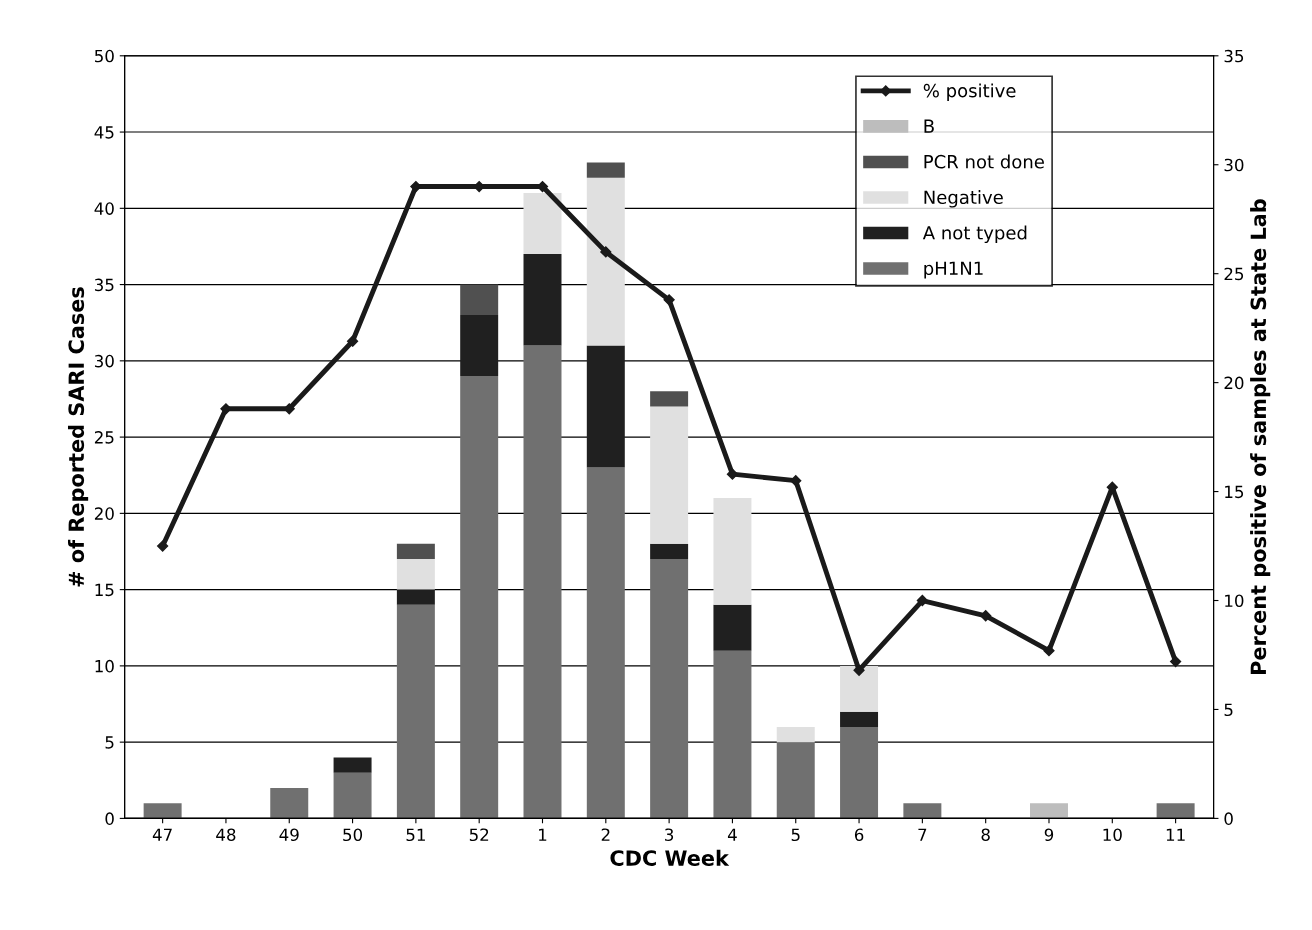  Describe the element at coordinates (670, 857) in the screenshot. I see `x-axis-title: CDC Week` at that location.